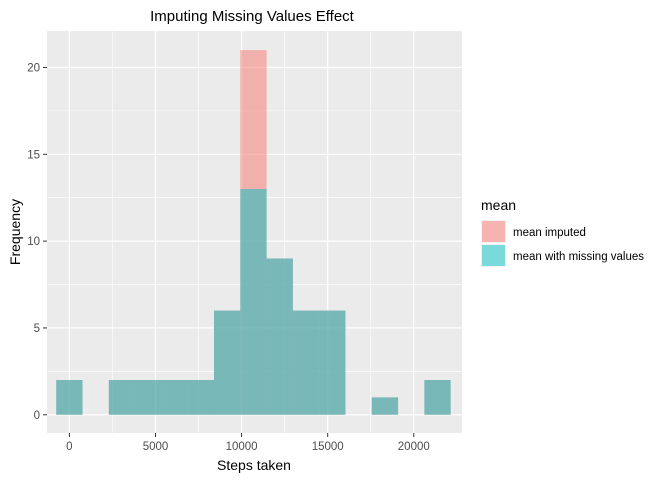 The height and width of the screenshot is (480, 672). What do you see at coordinates (33, 68) in the screenshot?
I see `y-tick-label: 20` at bounding box center [33, 68].